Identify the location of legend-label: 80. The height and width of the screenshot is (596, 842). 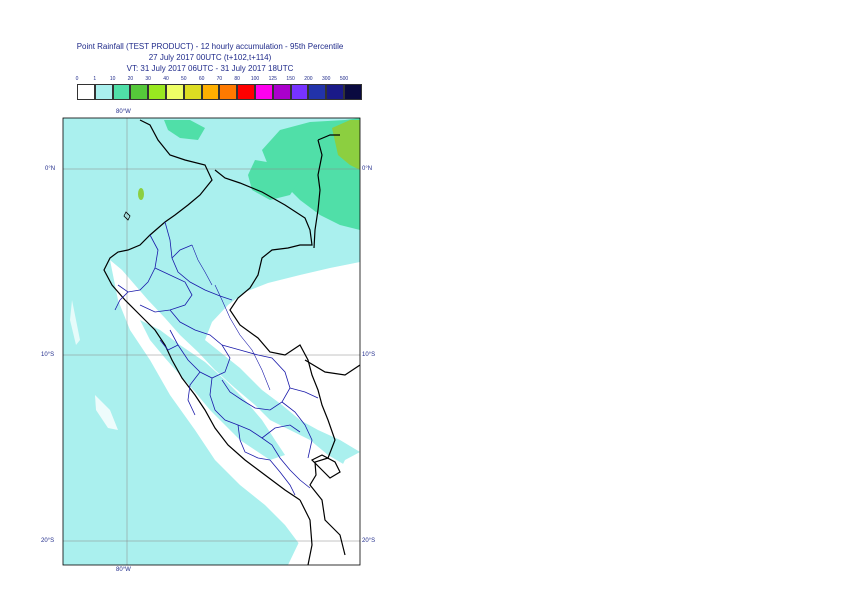
(237, 79).